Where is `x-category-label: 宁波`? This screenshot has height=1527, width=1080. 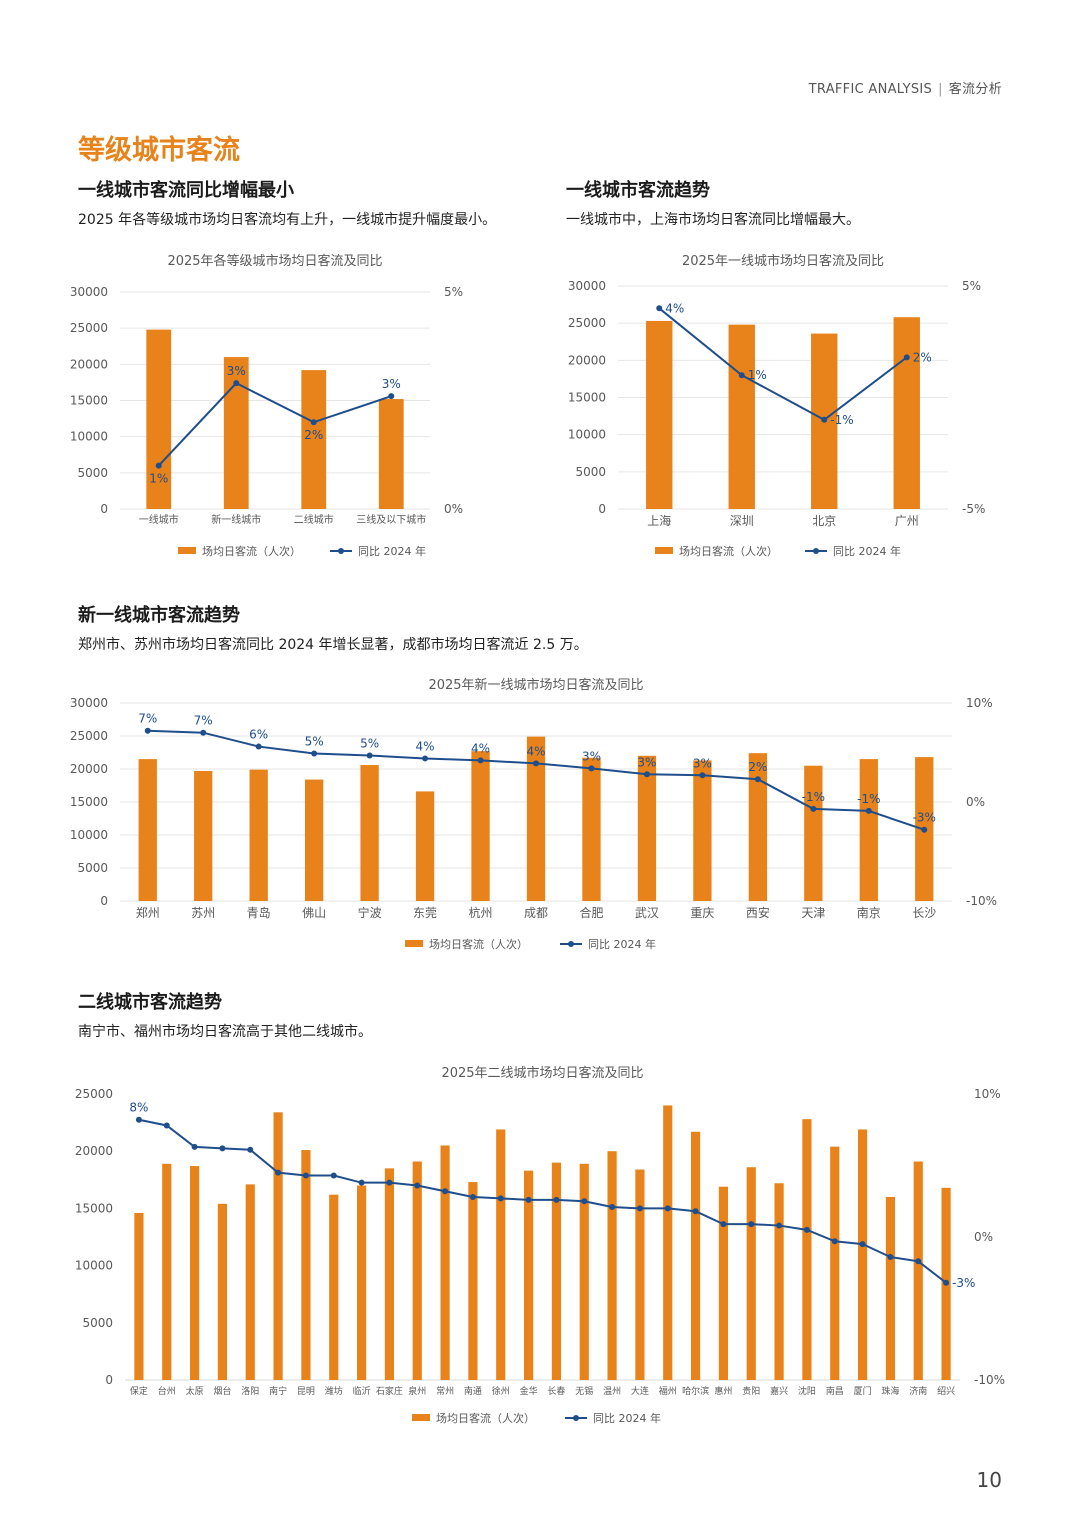
x-category-label: 宁波 is located at coordinates (370, 912).